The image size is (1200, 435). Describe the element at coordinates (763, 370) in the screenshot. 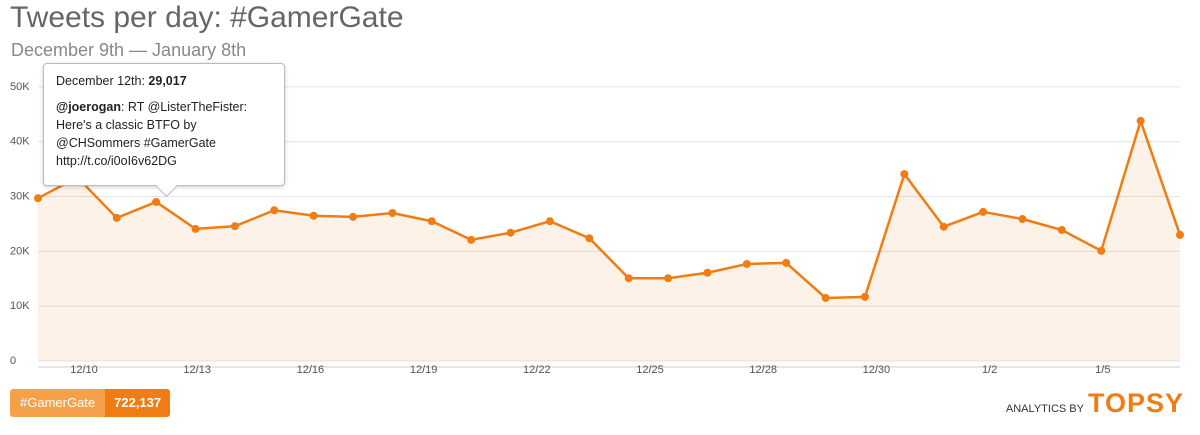

I see `x-tick-label: 12/28` at that location.